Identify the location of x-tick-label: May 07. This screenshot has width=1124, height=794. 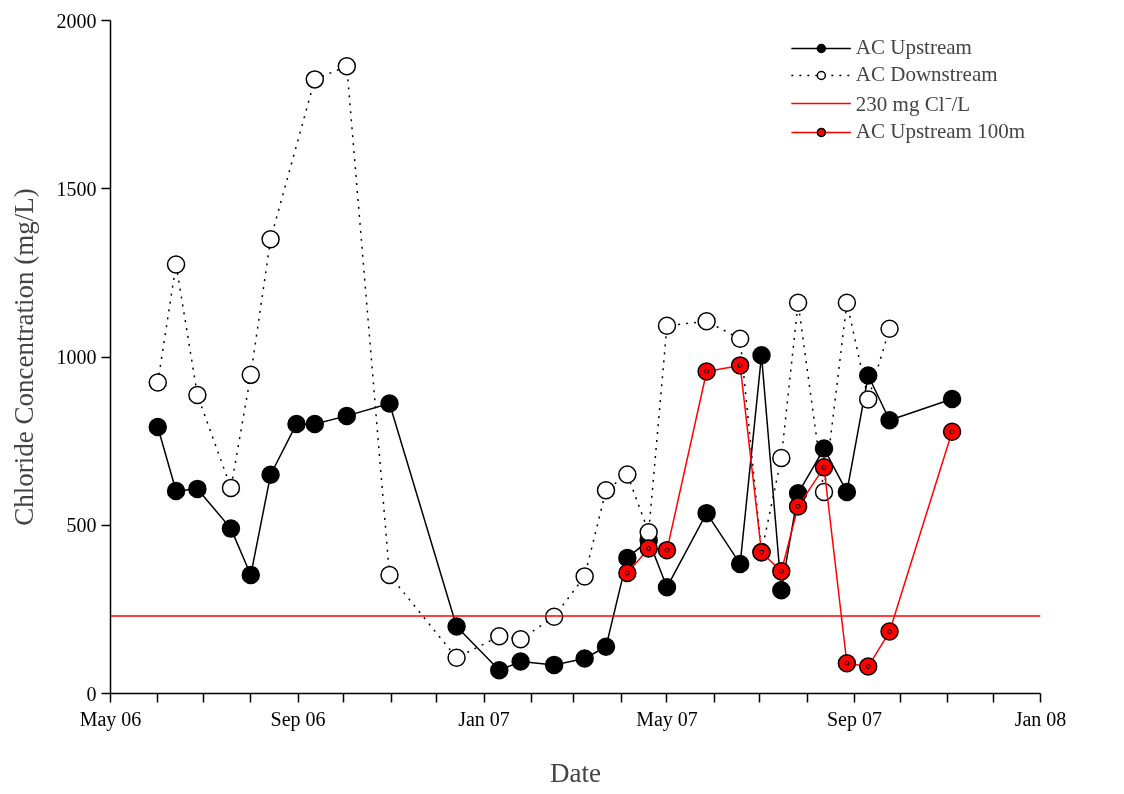
(667, 719).